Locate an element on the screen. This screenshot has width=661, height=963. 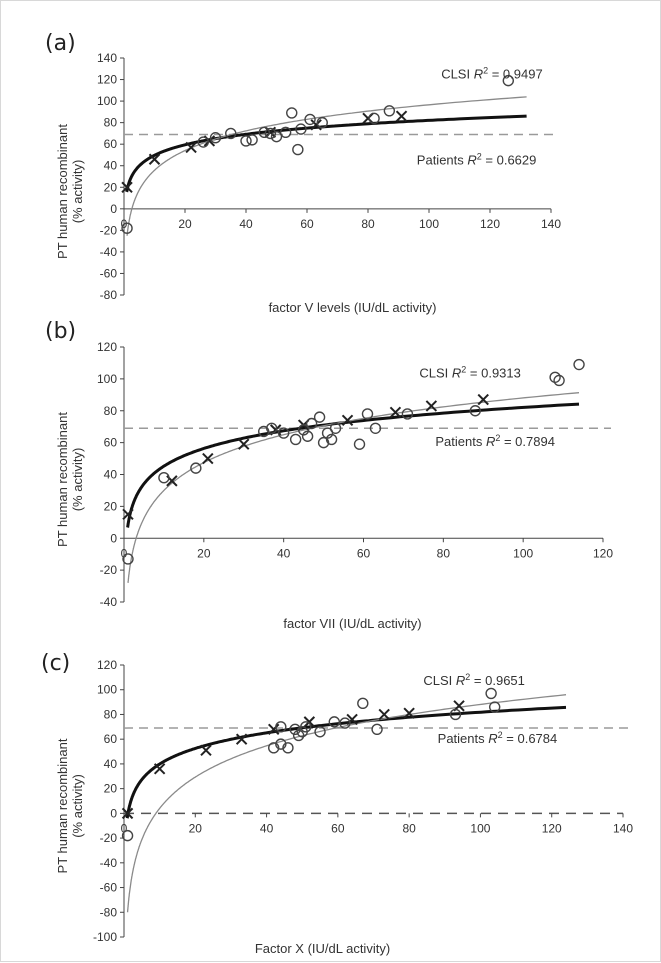
x-tick-label: 60 is located at coordinates (307, 224).